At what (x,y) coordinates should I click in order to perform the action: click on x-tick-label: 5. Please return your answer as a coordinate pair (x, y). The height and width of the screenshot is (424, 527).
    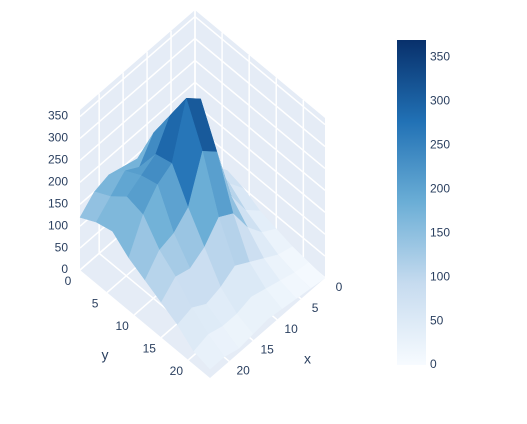
    Looking at the image, I should click on (315, 308).